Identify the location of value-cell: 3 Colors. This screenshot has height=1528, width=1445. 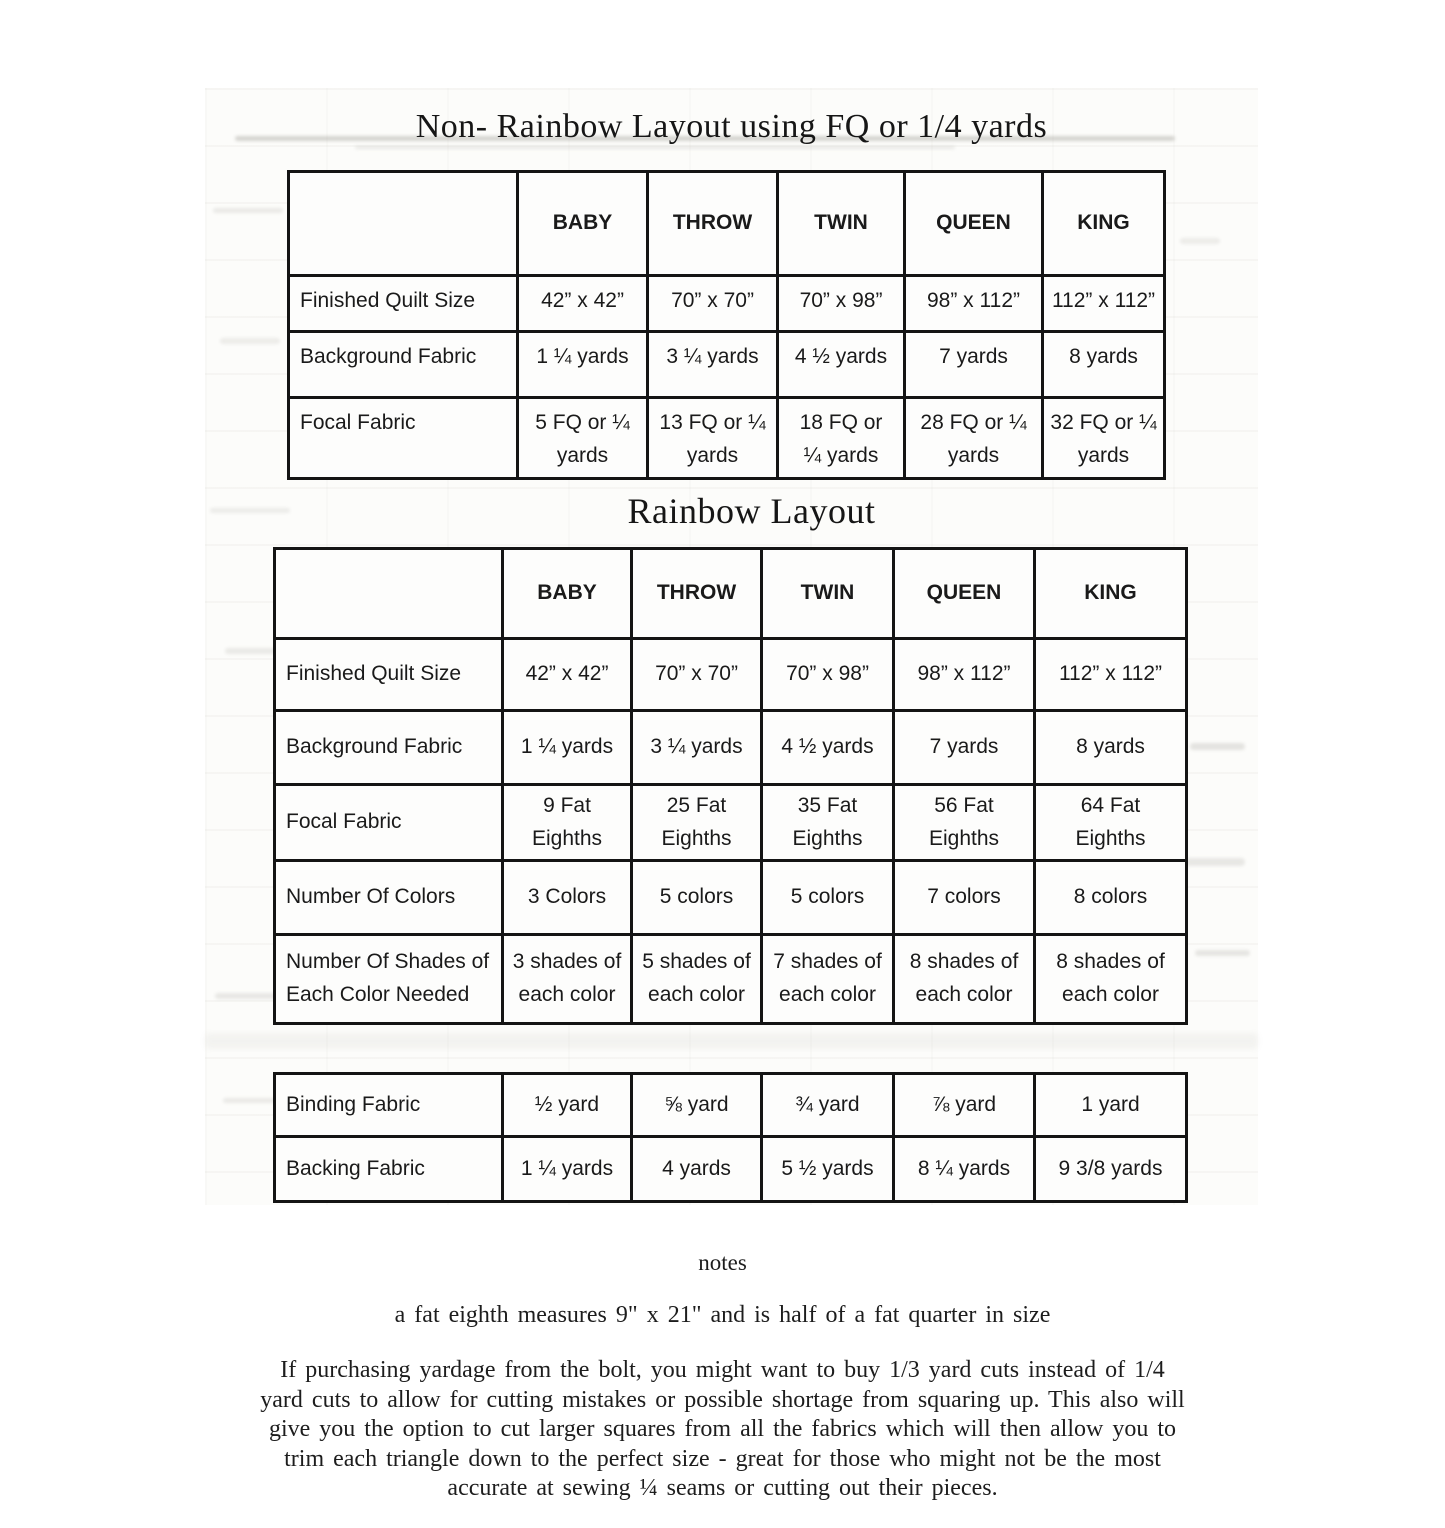
(567, 897).